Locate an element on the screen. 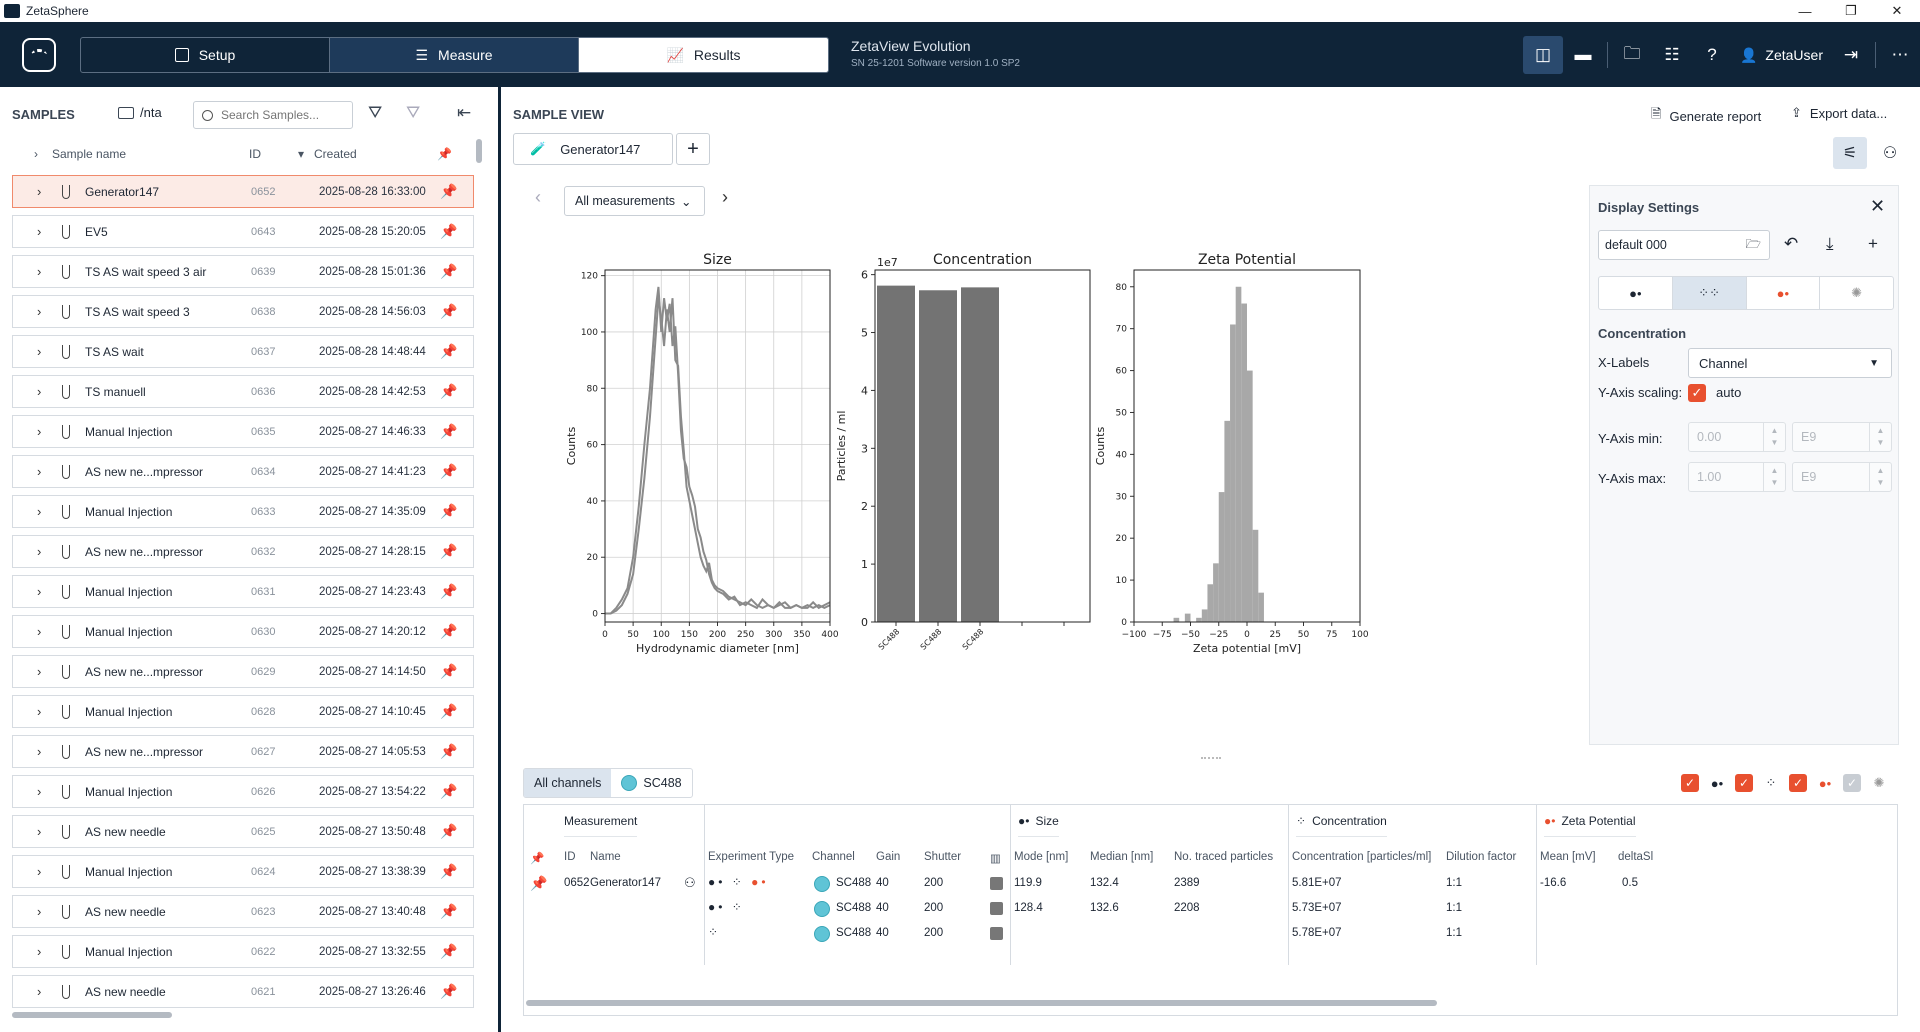  auto-scale-checkbox: ✓ is located at coordinates (1697, 393).